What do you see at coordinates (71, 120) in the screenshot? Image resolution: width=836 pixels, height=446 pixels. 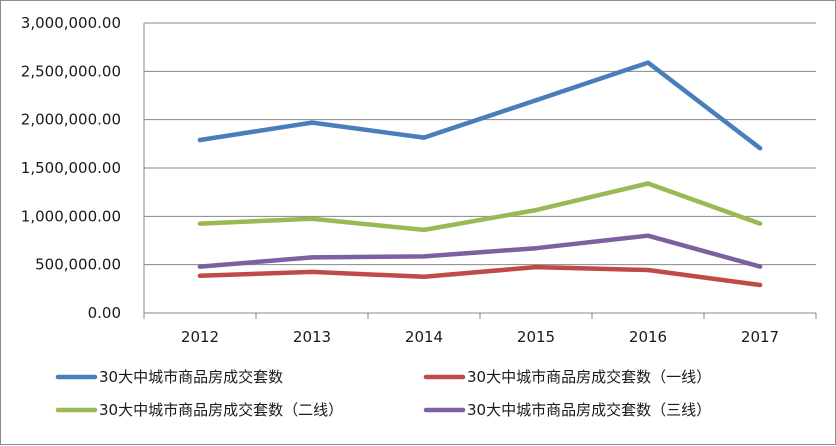 I see `y-tick-label: 2,000,000.00` at bounding box center [71, 120].